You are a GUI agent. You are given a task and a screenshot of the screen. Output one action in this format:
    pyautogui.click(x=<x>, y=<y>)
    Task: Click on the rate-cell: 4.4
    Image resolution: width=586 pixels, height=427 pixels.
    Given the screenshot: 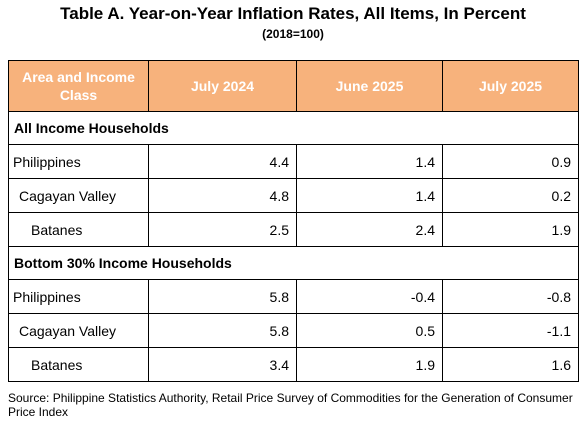 What is the action you would take?
    pyautogui.click(x=222, y=161)
    